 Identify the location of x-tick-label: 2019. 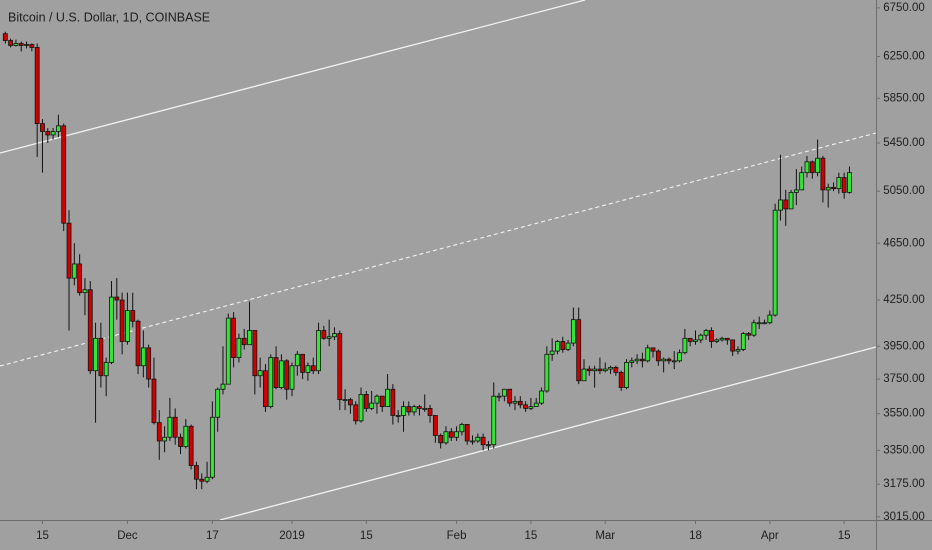
(292, 536).